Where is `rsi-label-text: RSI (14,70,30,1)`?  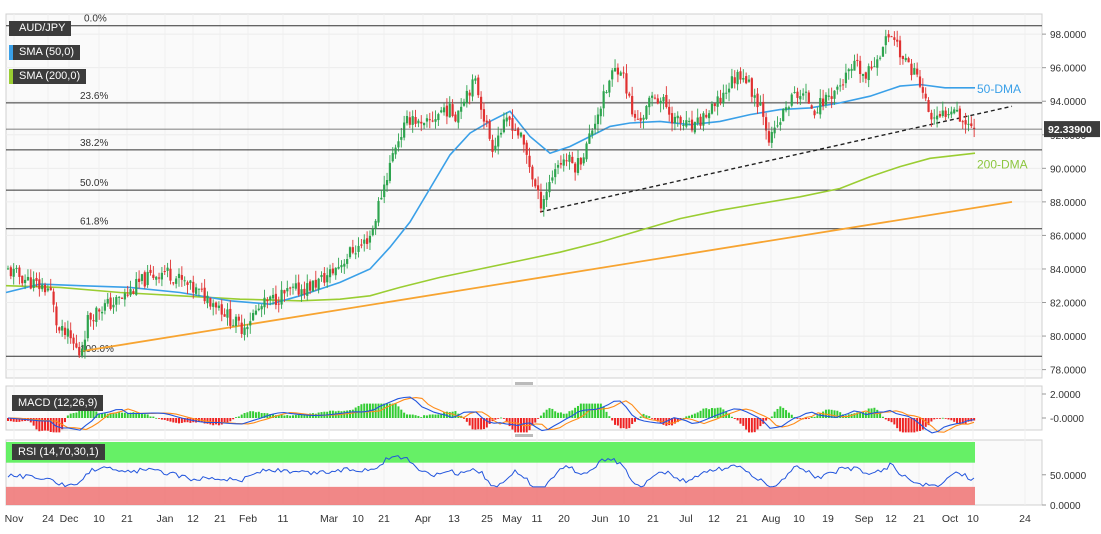
rsi-label-text: RSI (14,70,30,1) is located at coordinates (58, 452).